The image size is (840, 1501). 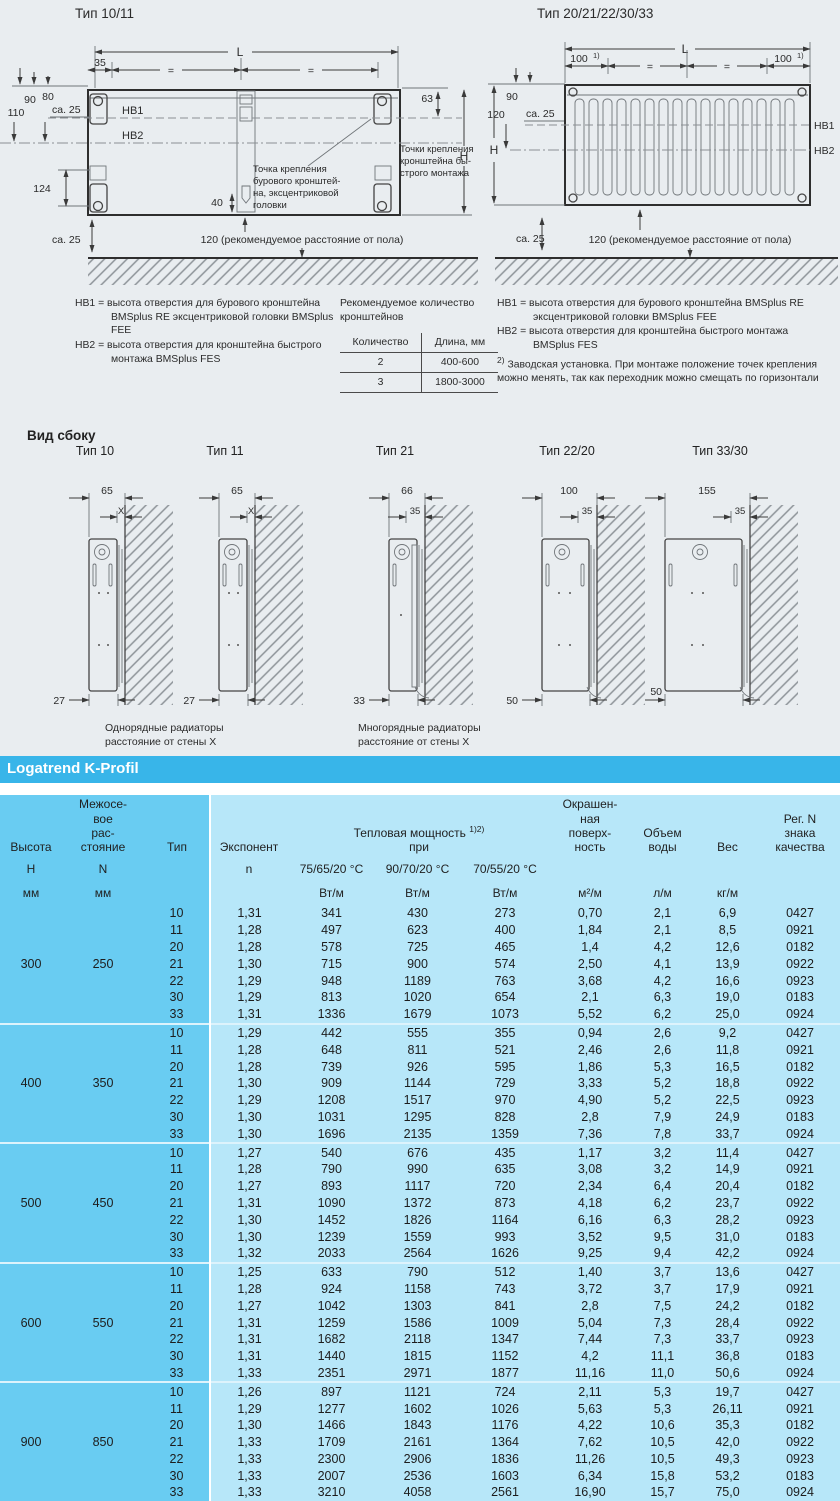 I want to click on spec-row: 30 1,33 2007 2536 1603 6,34 15,8 53,2 0183, so click(x=420, y=1476).